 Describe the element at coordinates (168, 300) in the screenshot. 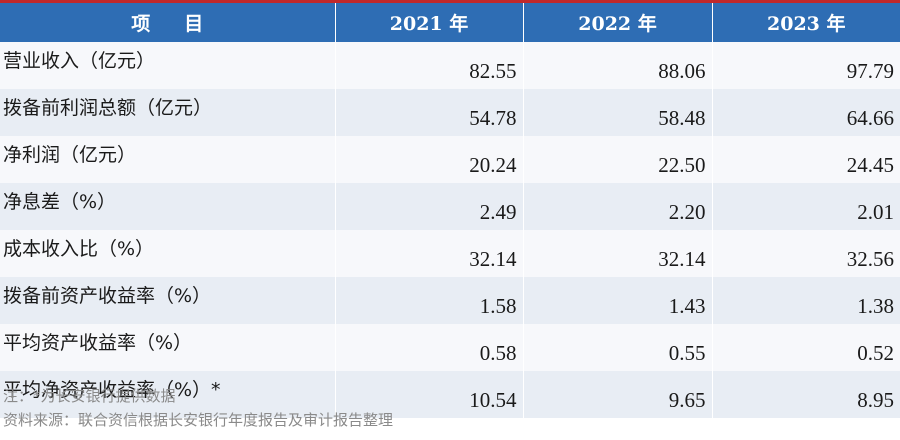

I see `row-label: 拨备前资产收益率（%）` at that location.